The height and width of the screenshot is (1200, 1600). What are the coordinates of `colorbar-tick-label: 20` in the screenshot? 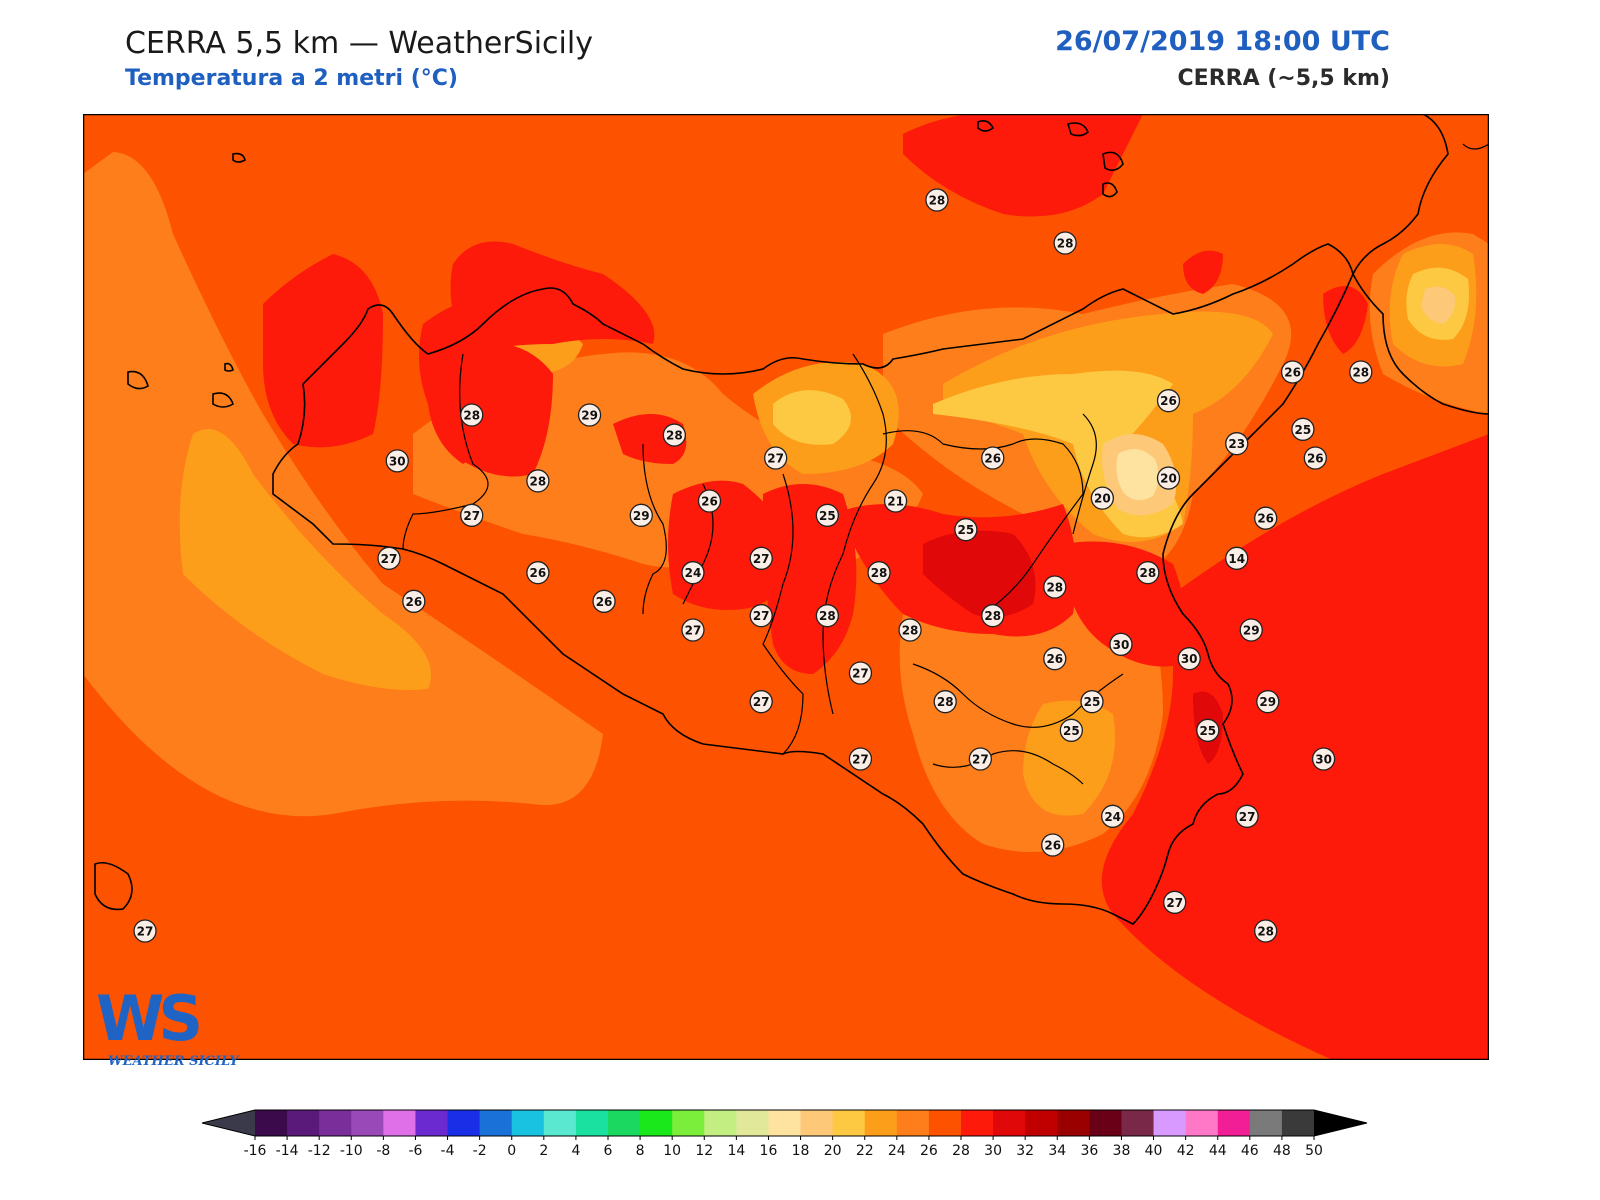 It's located at (833, 1151).